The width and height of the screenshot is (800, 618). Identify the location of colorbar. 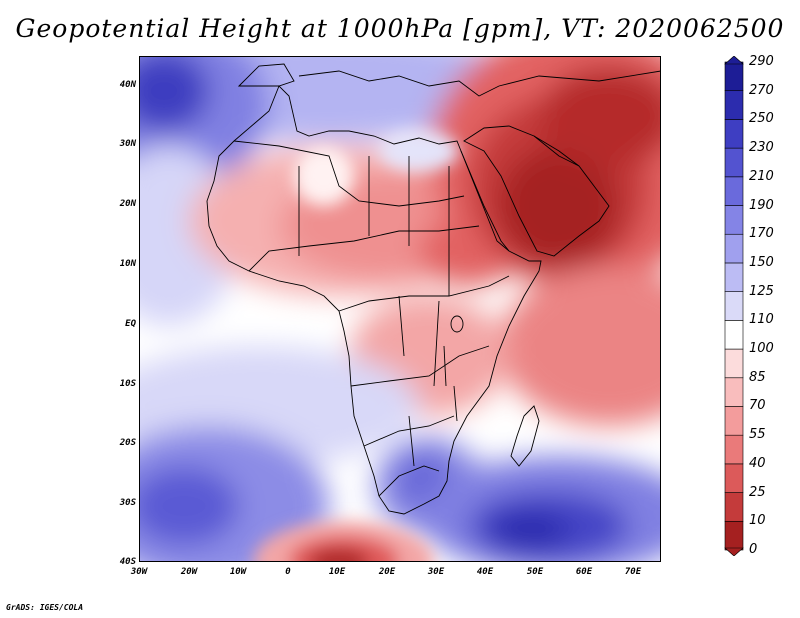
(734, 306).